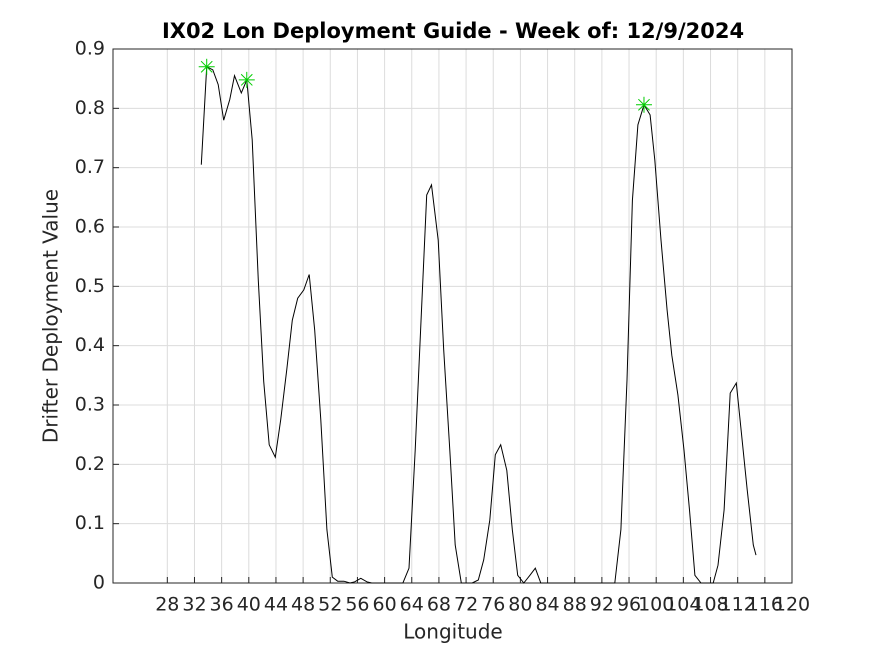 The width and height of the screenshot is (875, 660). Describe the element at coordinates (90, 345) in the screenshot. I see `y-tick-label: 0.4` at that location.